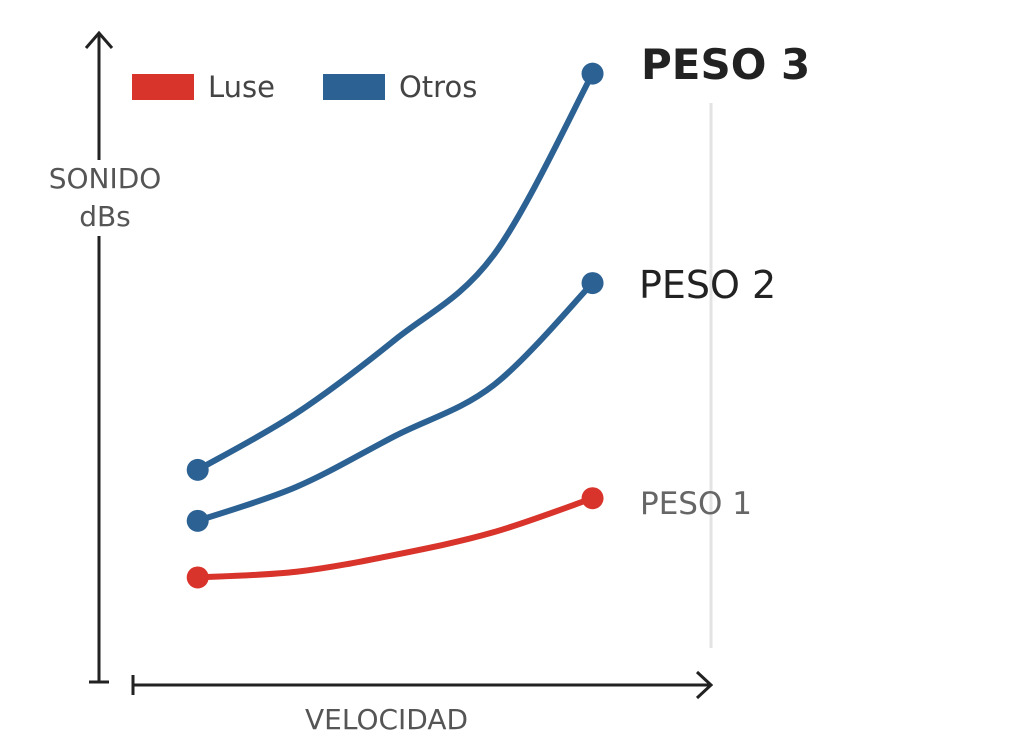  I want to click on x-axis-arrow-icon, so click(704, 685).